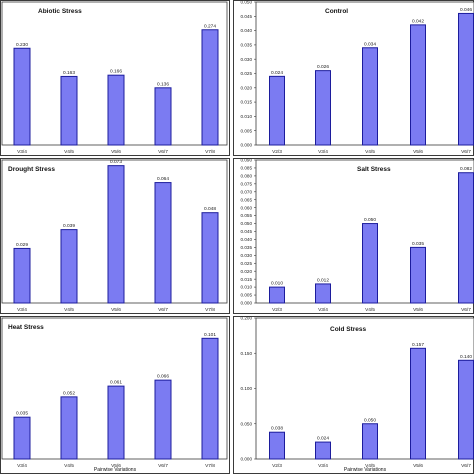 This screenshot has width=474, height=474. I want to click on y-tick-label: 0.055, so click(247, 215).